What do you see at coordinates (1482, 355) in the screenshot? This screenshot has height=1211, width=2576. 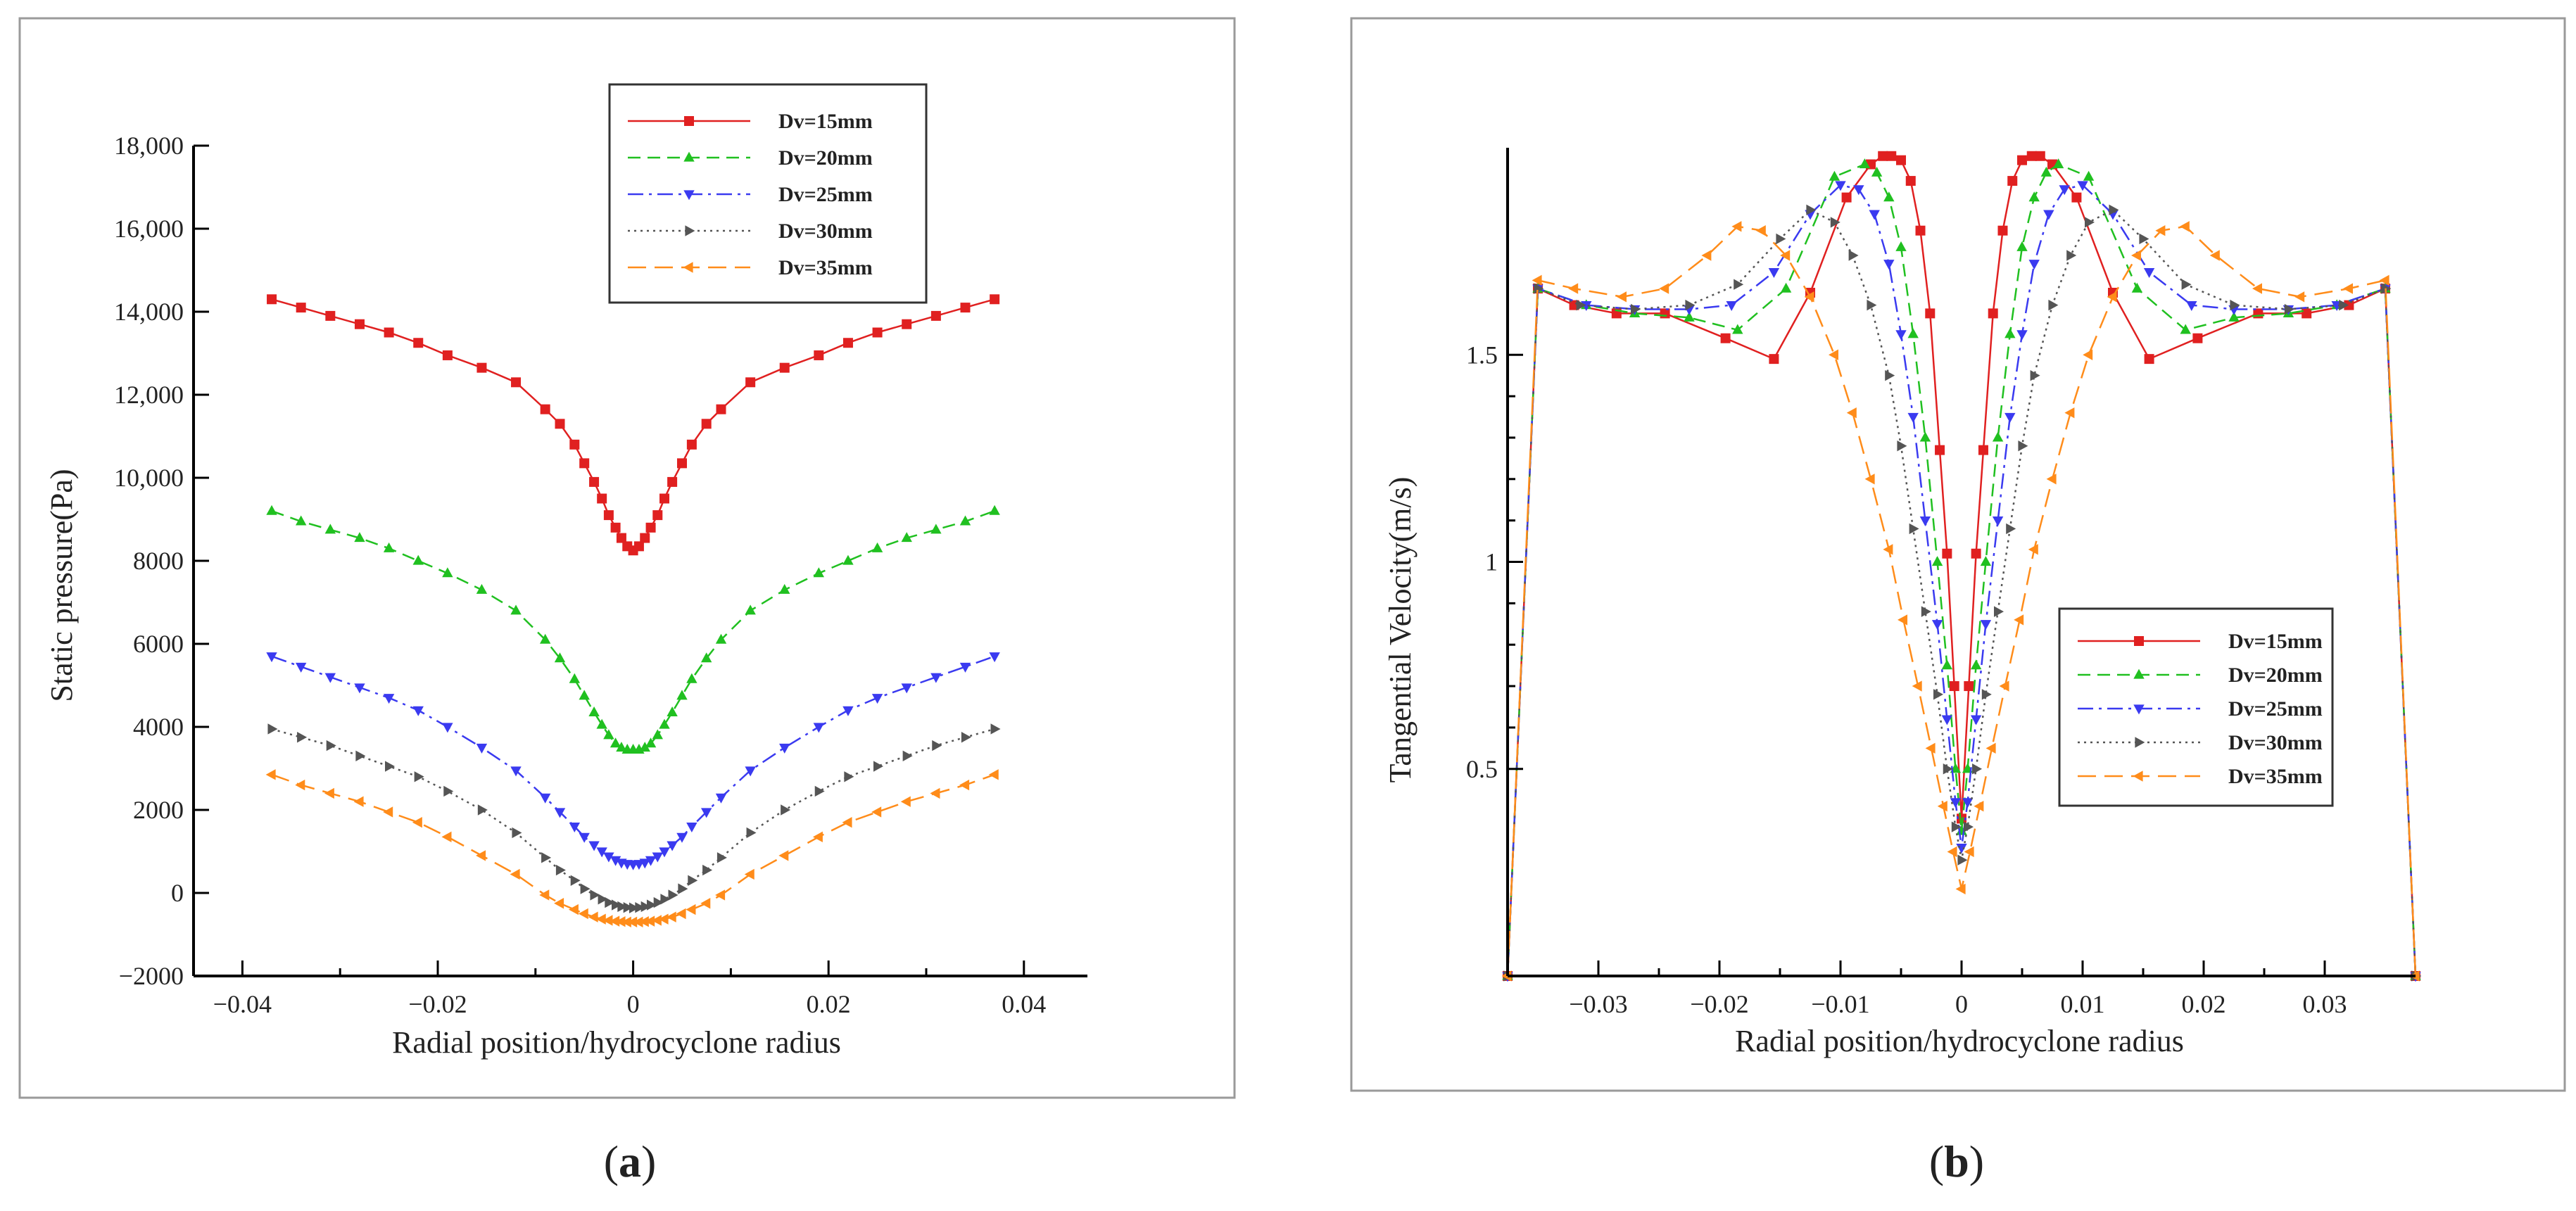 I see `b-y-tick-label: 1.5` at bounding box center [1482, 355].